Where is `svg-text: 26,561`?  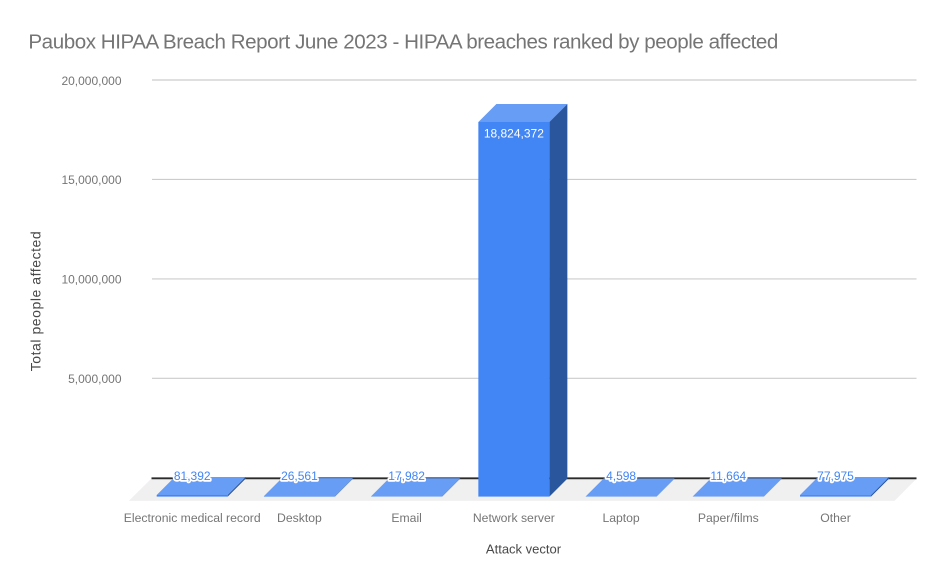 svg-text: 26,561 is located at coordinates (299, 476).